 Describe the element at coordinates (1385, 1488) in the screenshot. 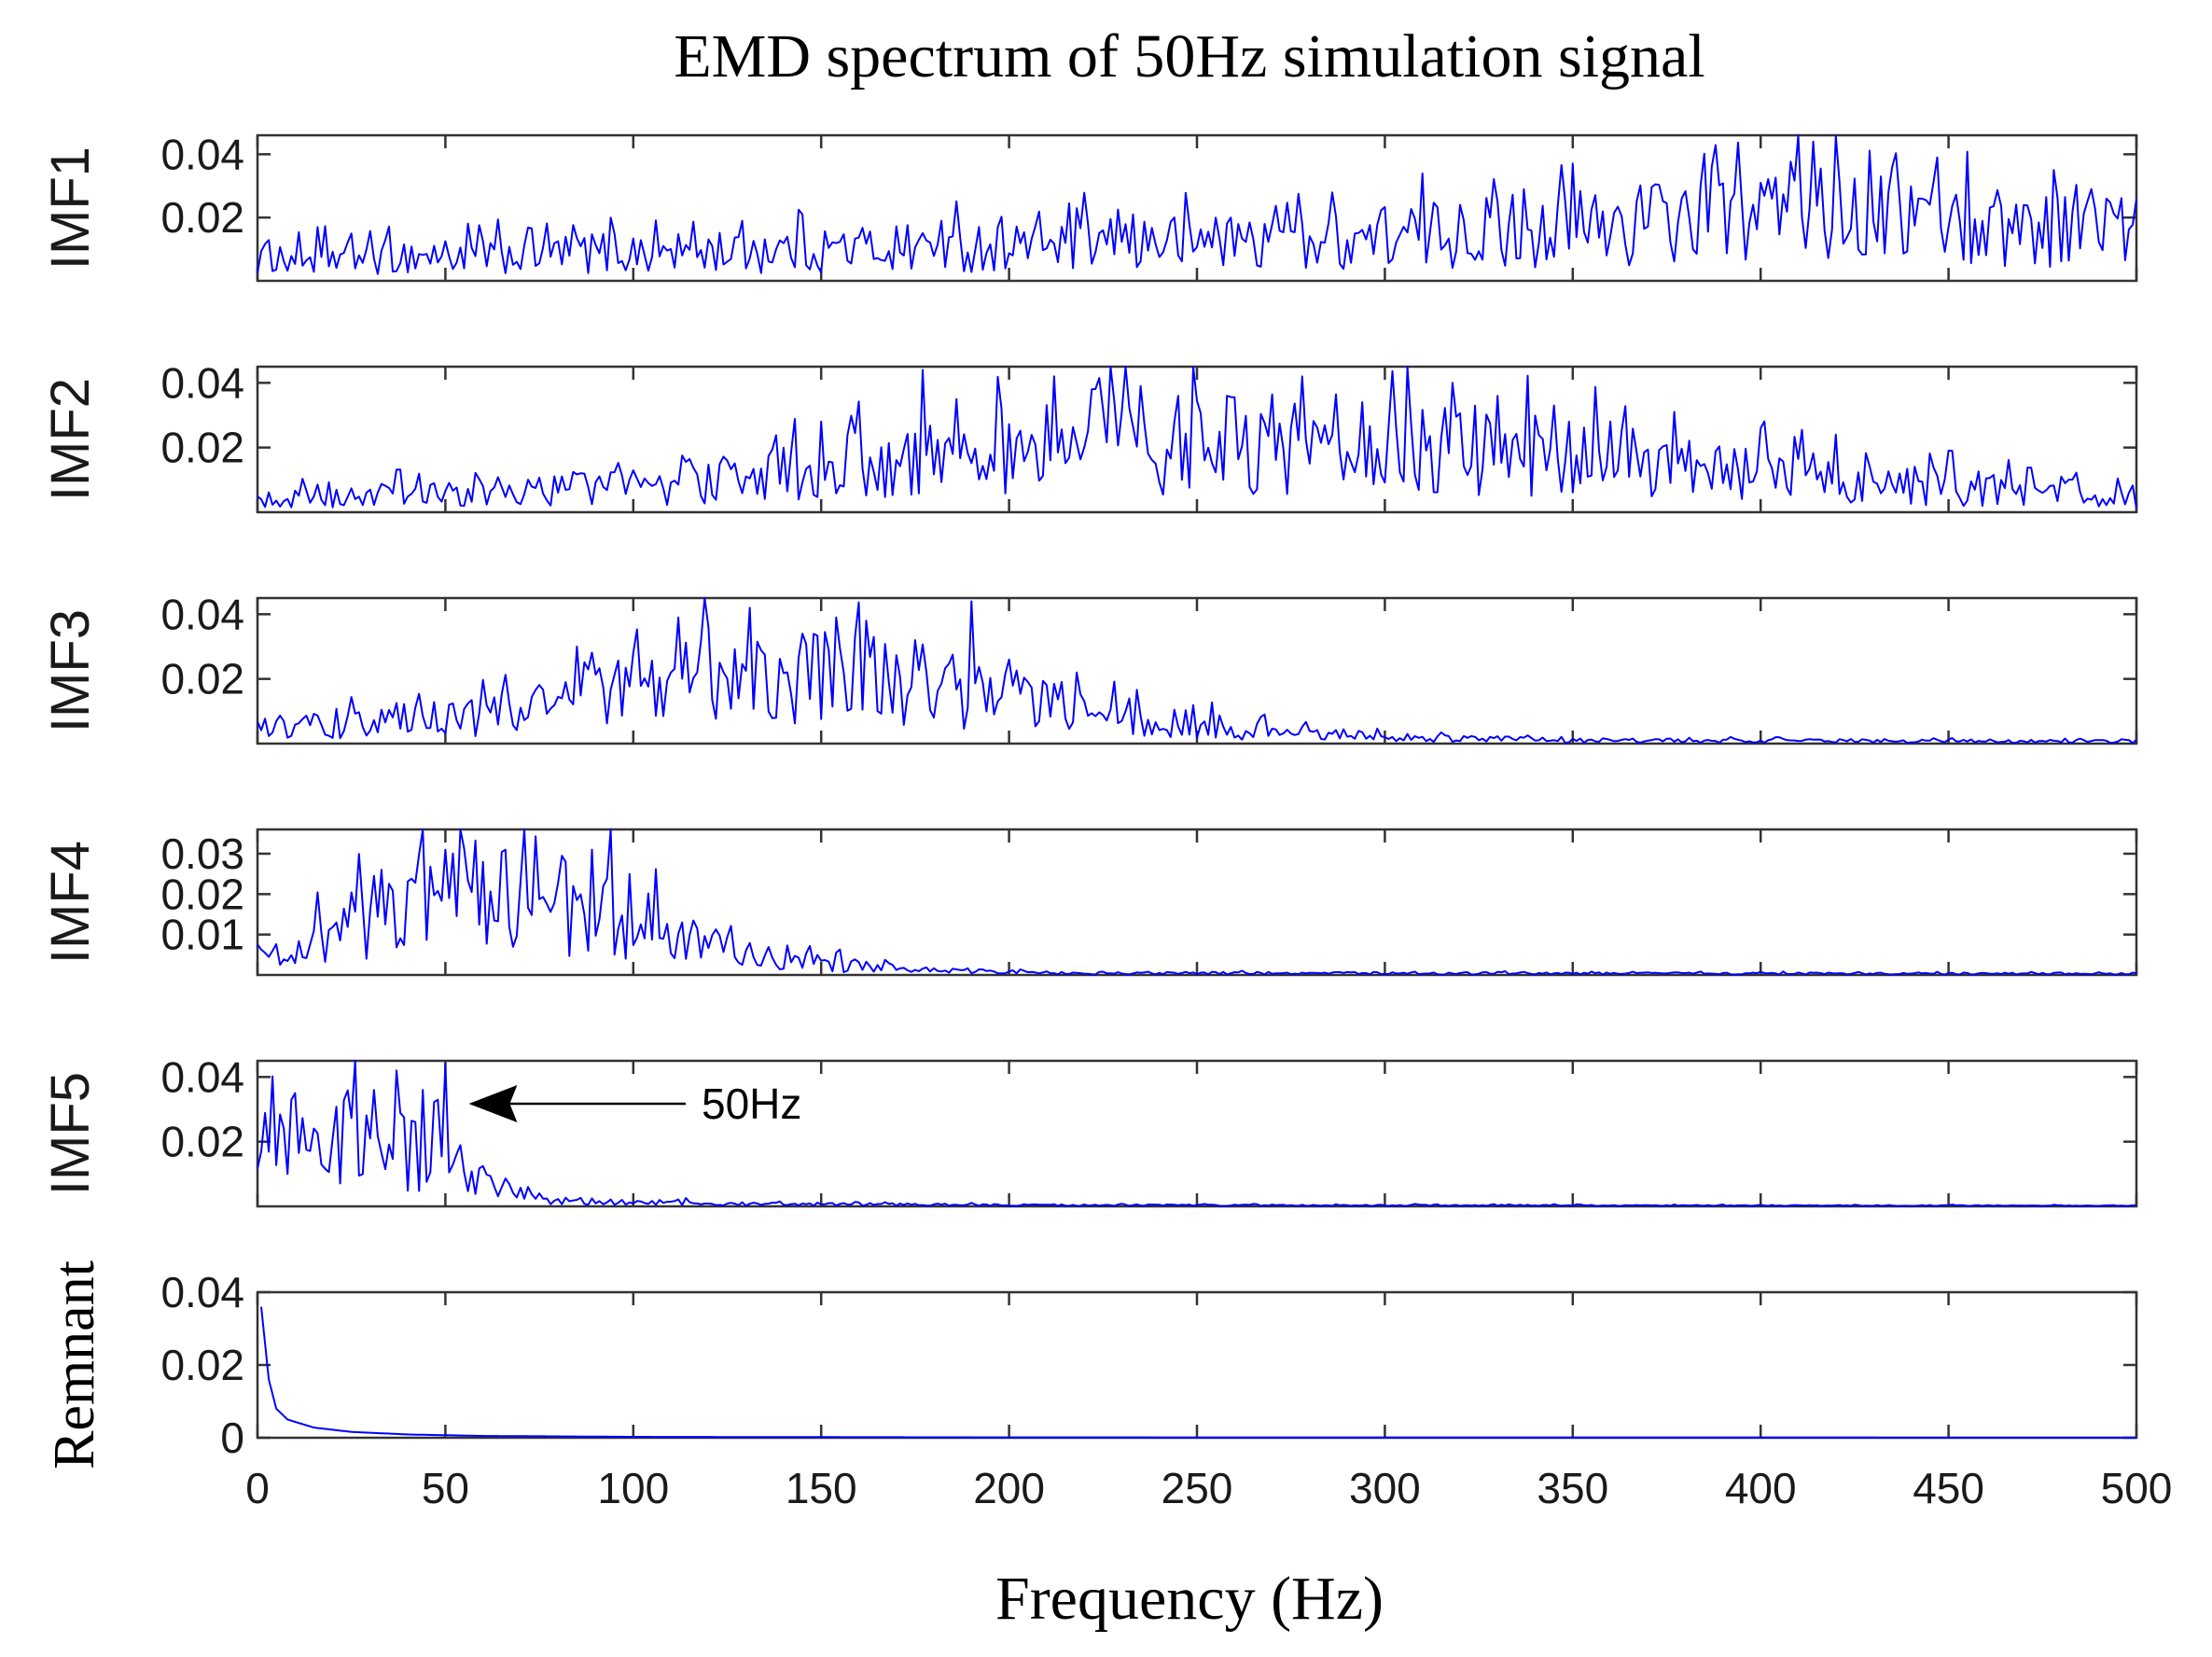

I see `x-tick-label: 300` at that location.